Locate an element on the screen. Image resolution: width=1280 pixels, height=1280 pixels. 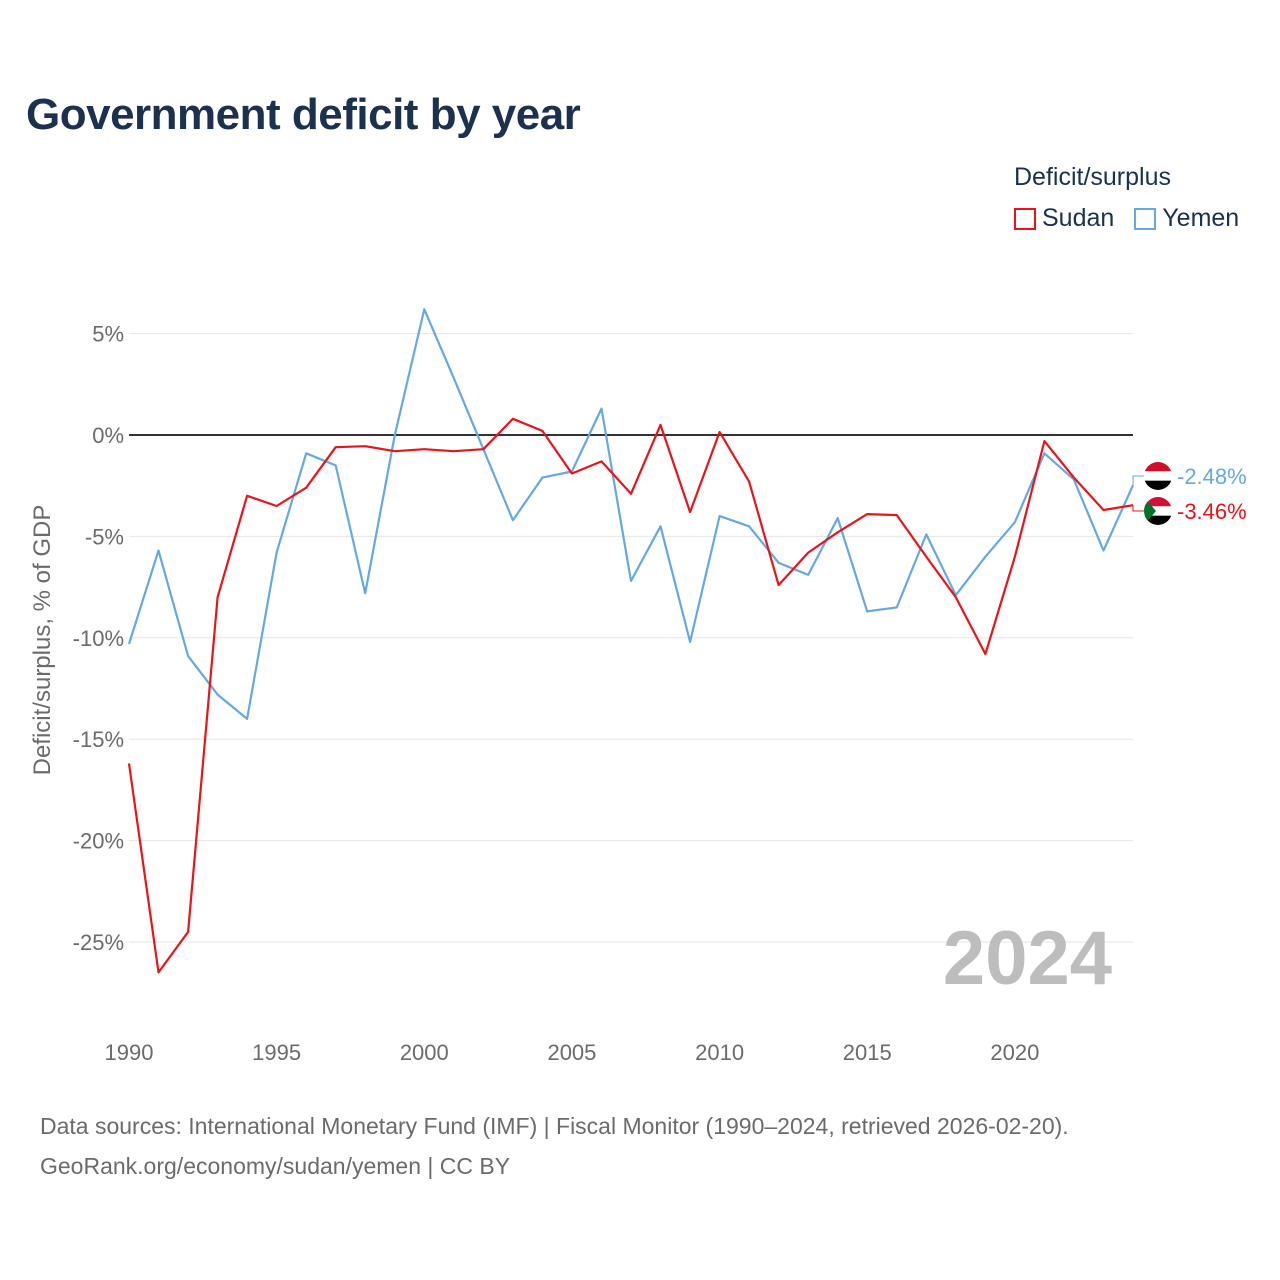
x-tick-label: 2005 is located at coordinates (571, 1052).